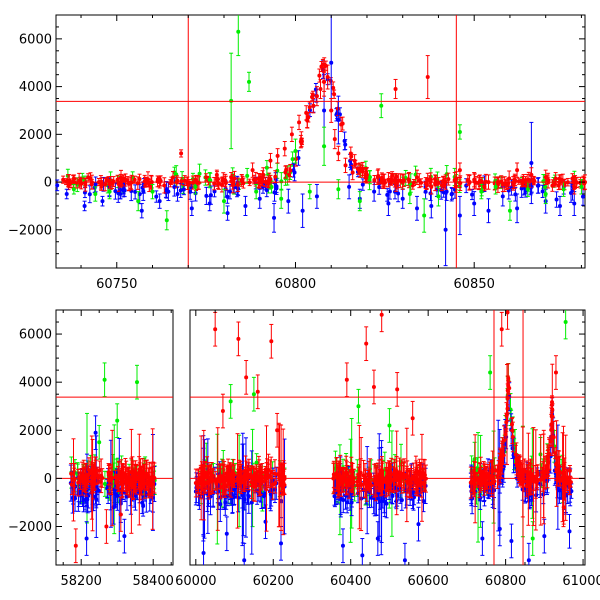  I want to click on bottom-left-plot-frame, so click(114, 437).